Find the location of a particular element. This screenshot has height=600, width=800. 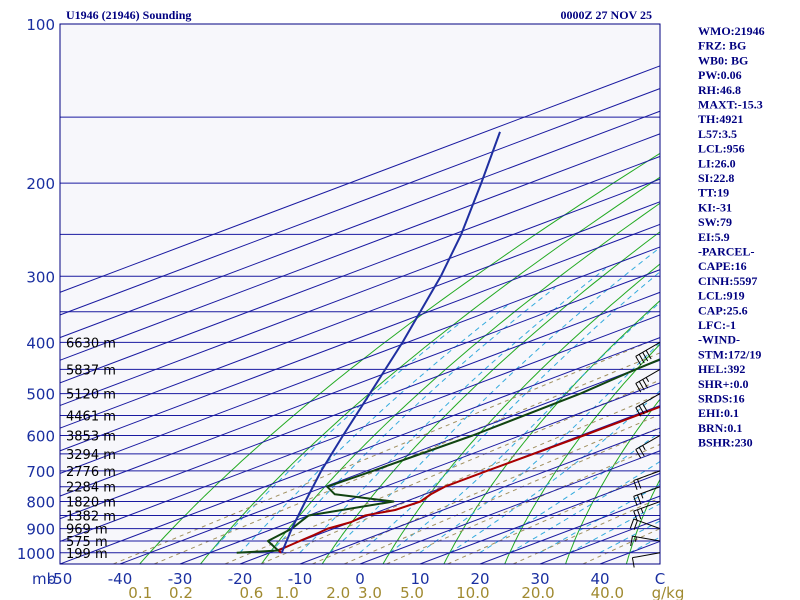

index-line: CAPE:16 is located at coordinates (722, 266).